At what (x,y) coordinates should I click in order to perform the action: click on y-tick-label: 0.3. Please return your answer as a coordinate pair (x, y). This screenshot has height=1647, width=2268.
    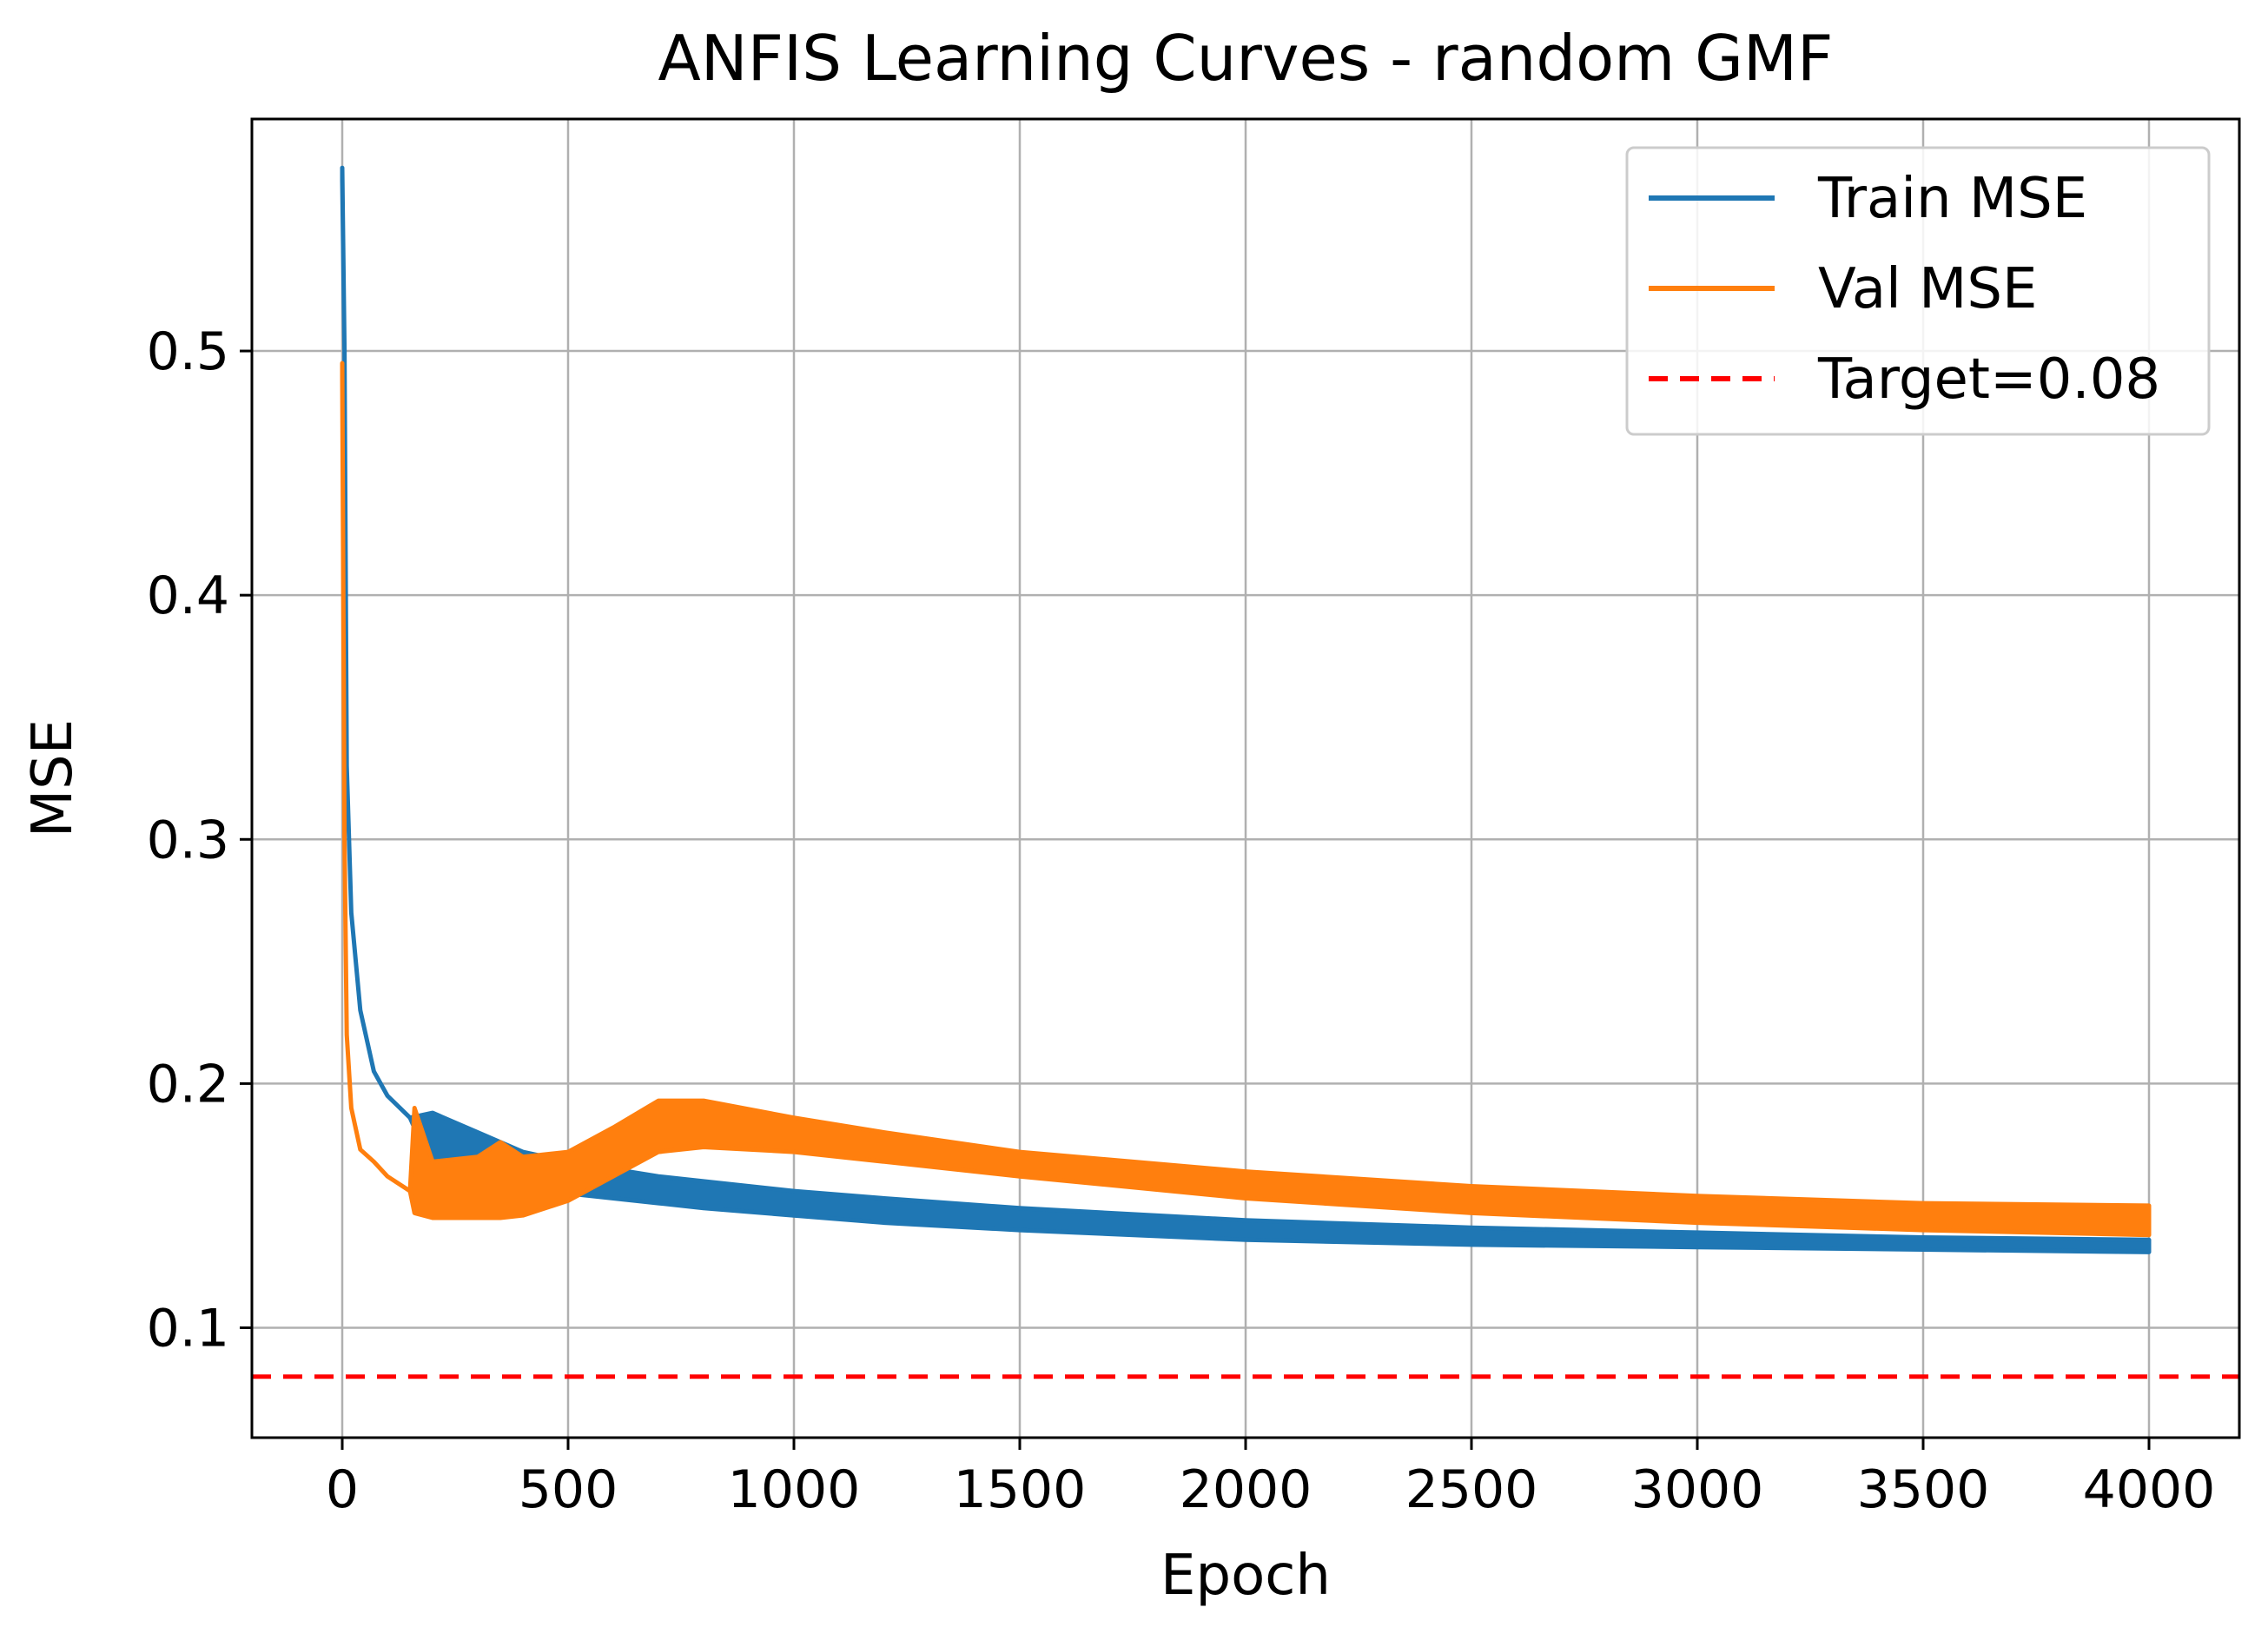
    Looking at the image, I should click on (188, 840).